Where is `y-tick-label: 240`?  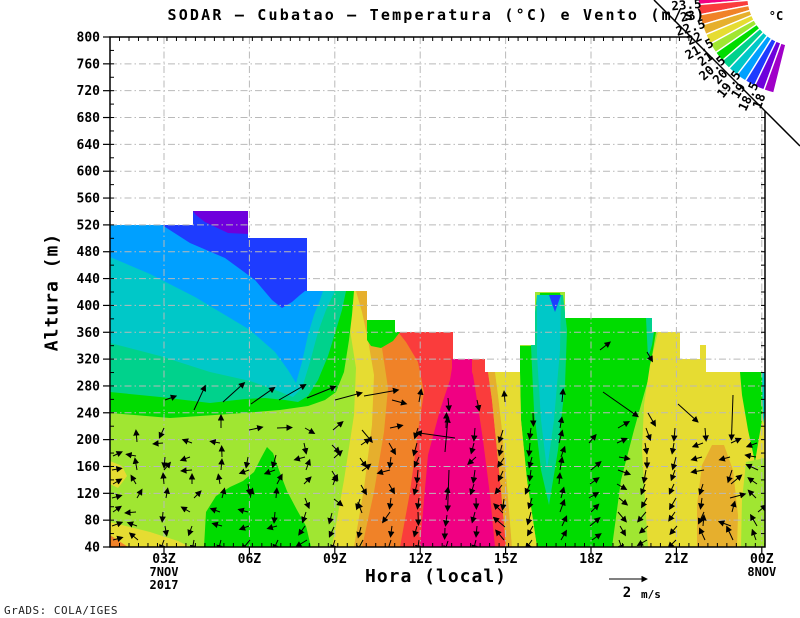 y-tick-label: 240 is located at coordinates (89, 413).